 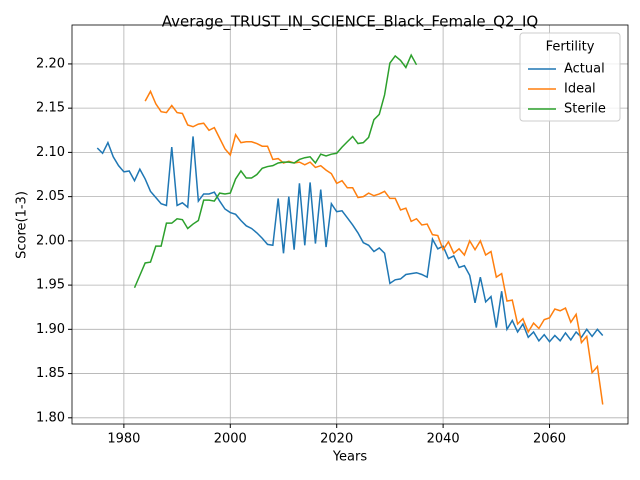 What do you see at coordinates (22, 225) in the screenshot?
I see `y-axis-label: Score(1-3)` at bounding box center [22, 225].